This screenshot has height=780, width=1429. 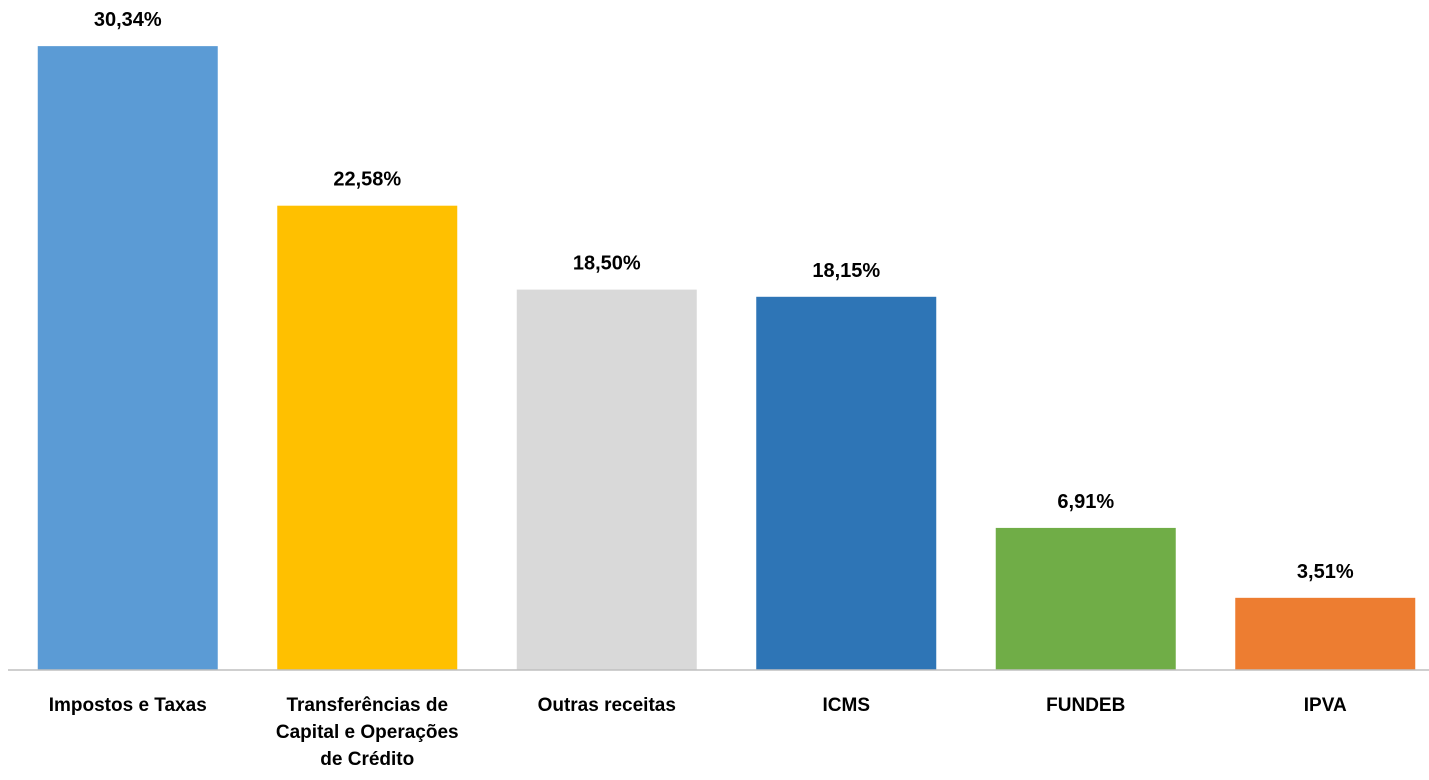 What do you see at coordinates (846, 271) in the screenshot?
I see `data-label: 18,15%` at bounding box center [846, 271].